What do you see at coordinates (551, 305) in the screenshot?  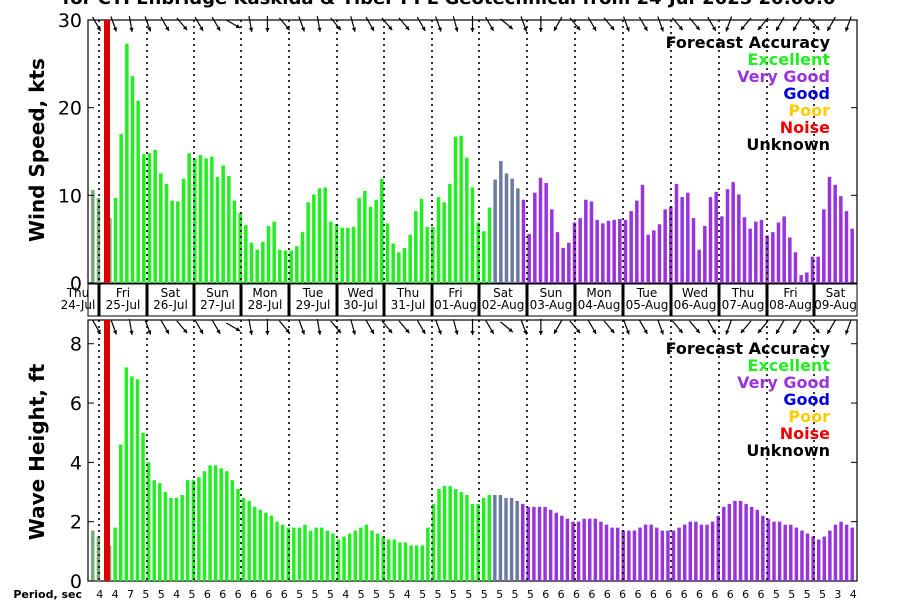 I see `day-date-label: 03-Aug` at bounding box center [551, 305].